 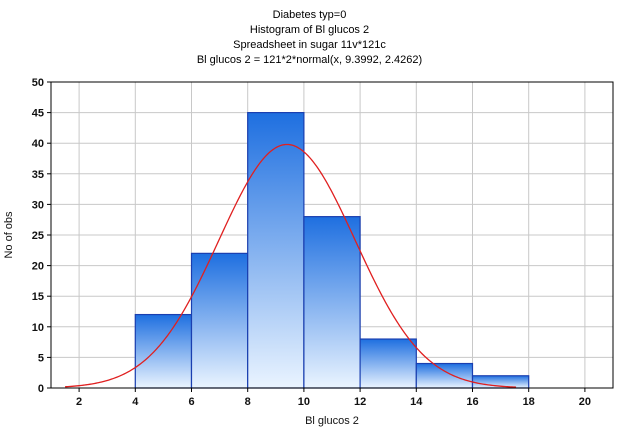 I want to click on title-line-1: Diabetes typ=0, so click(x=309, y=15).